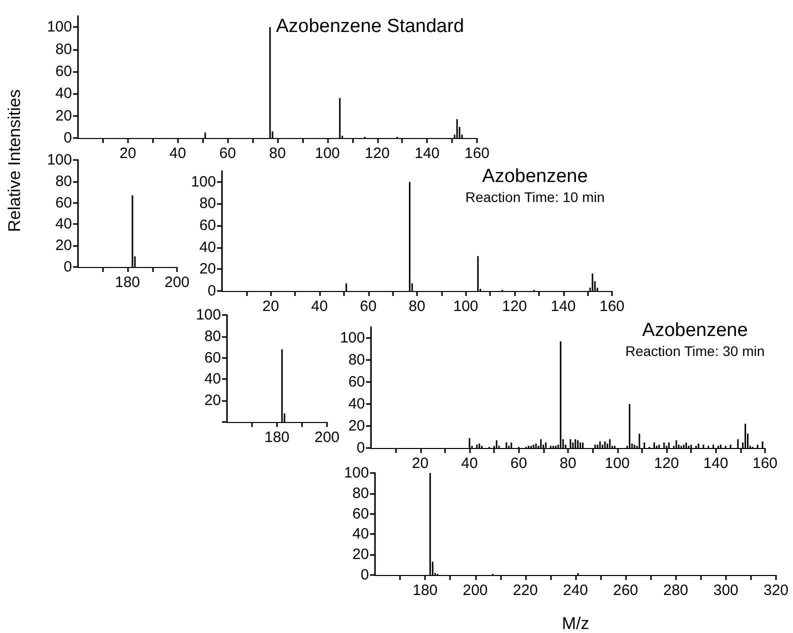 The width and height of the screenshot is (793, 633). What do you see at coordinates (14, 160) in the screenshot?
I see `y-axis-title: Relative Intensities` at bounding box center [14, 160].